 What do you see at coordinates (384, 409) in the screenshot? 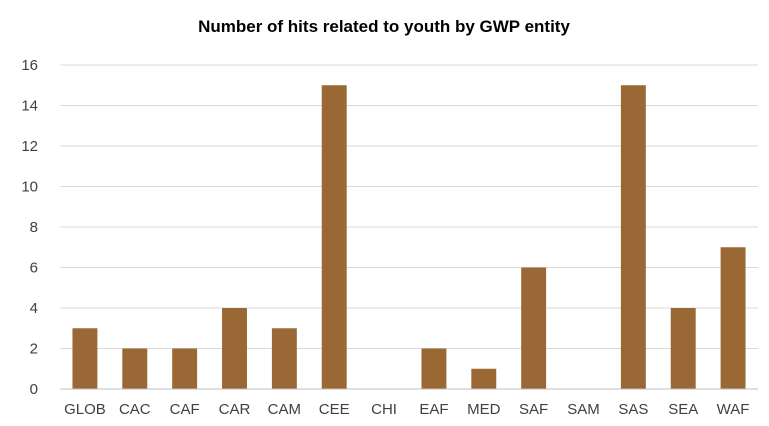
I see `x-category-label: CHI` at bounding box center [384, 409].